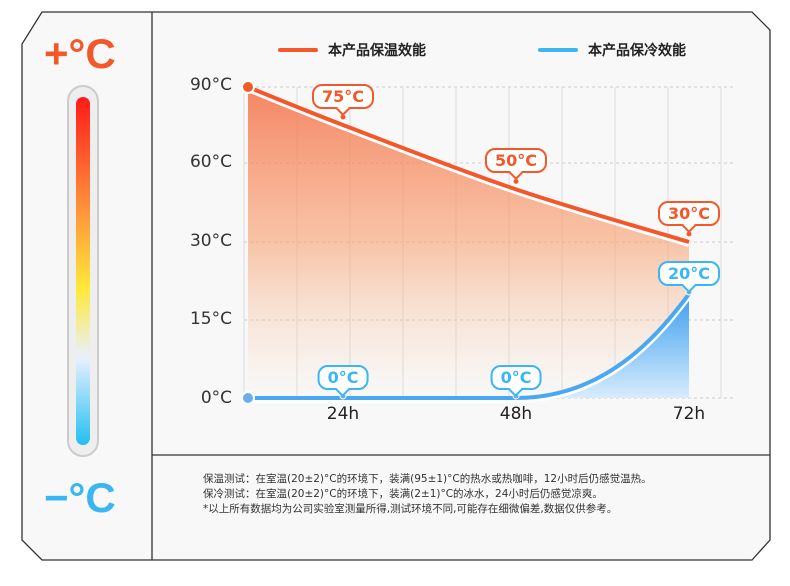 The width and height of the screenshot is (790, 586). Describe the element at coordinates (516, 414) in the screenshot. I see `x-tick: 48h` at that location.